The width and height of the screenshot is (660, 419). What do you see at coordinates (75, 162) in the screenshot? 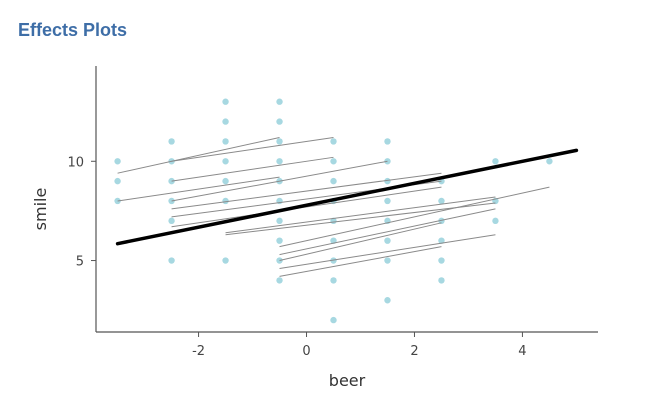
I see `y-tick-label-2: 10` at bounding box center [75, 162].